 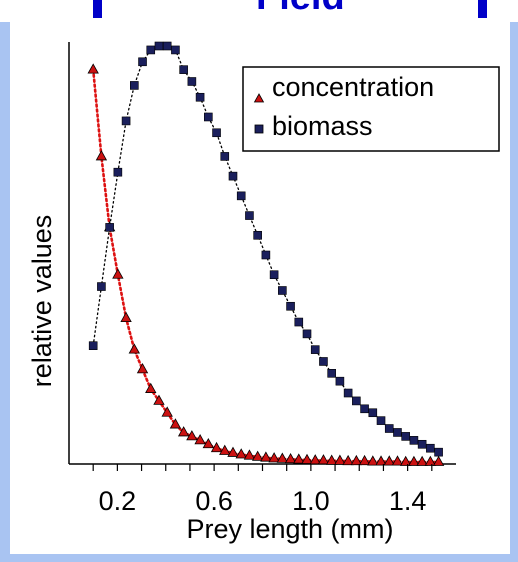 I want to click on legend-box, so click(x=371, y=109).